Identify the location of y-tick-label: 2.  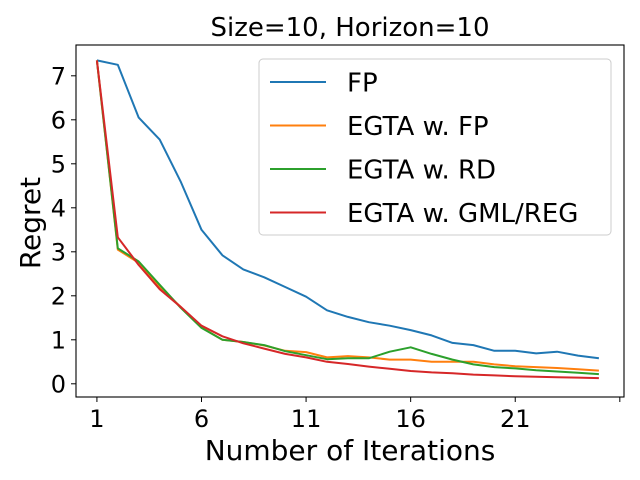
(58, 296).